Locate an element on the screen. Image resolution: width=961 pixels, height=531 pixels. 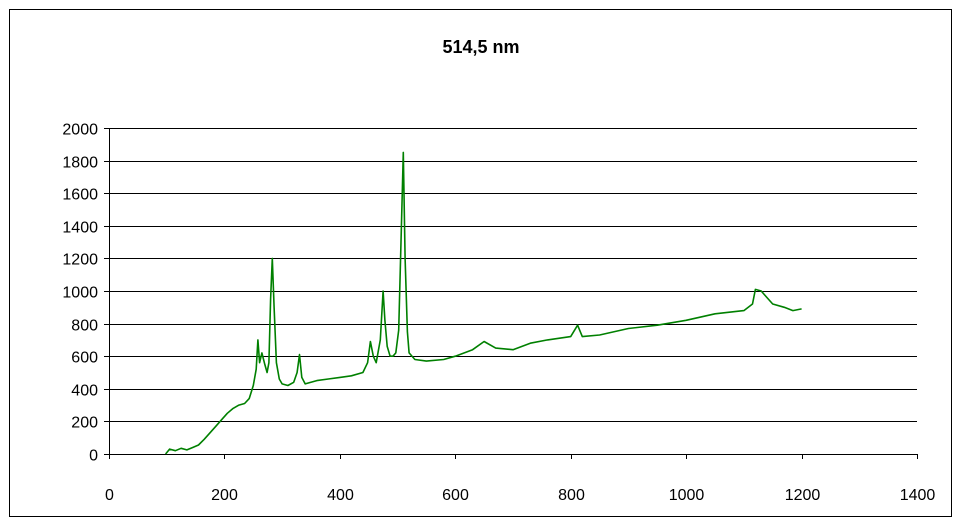
chart-title: 514,5 nm is located at coordinates (480, 47).